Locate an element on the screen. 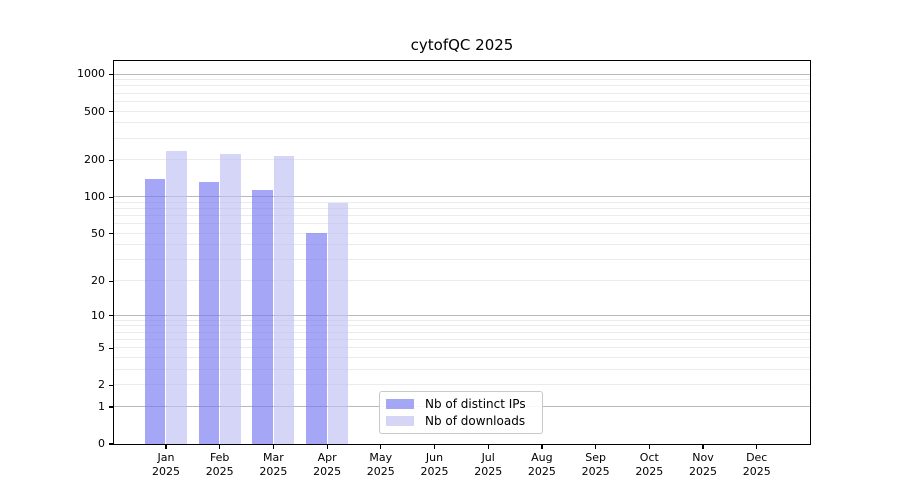 Image resolution: width=900 pixels, height=500 pixels. x-tick-label: Aug 2025 is located at coordinates (542, 464).